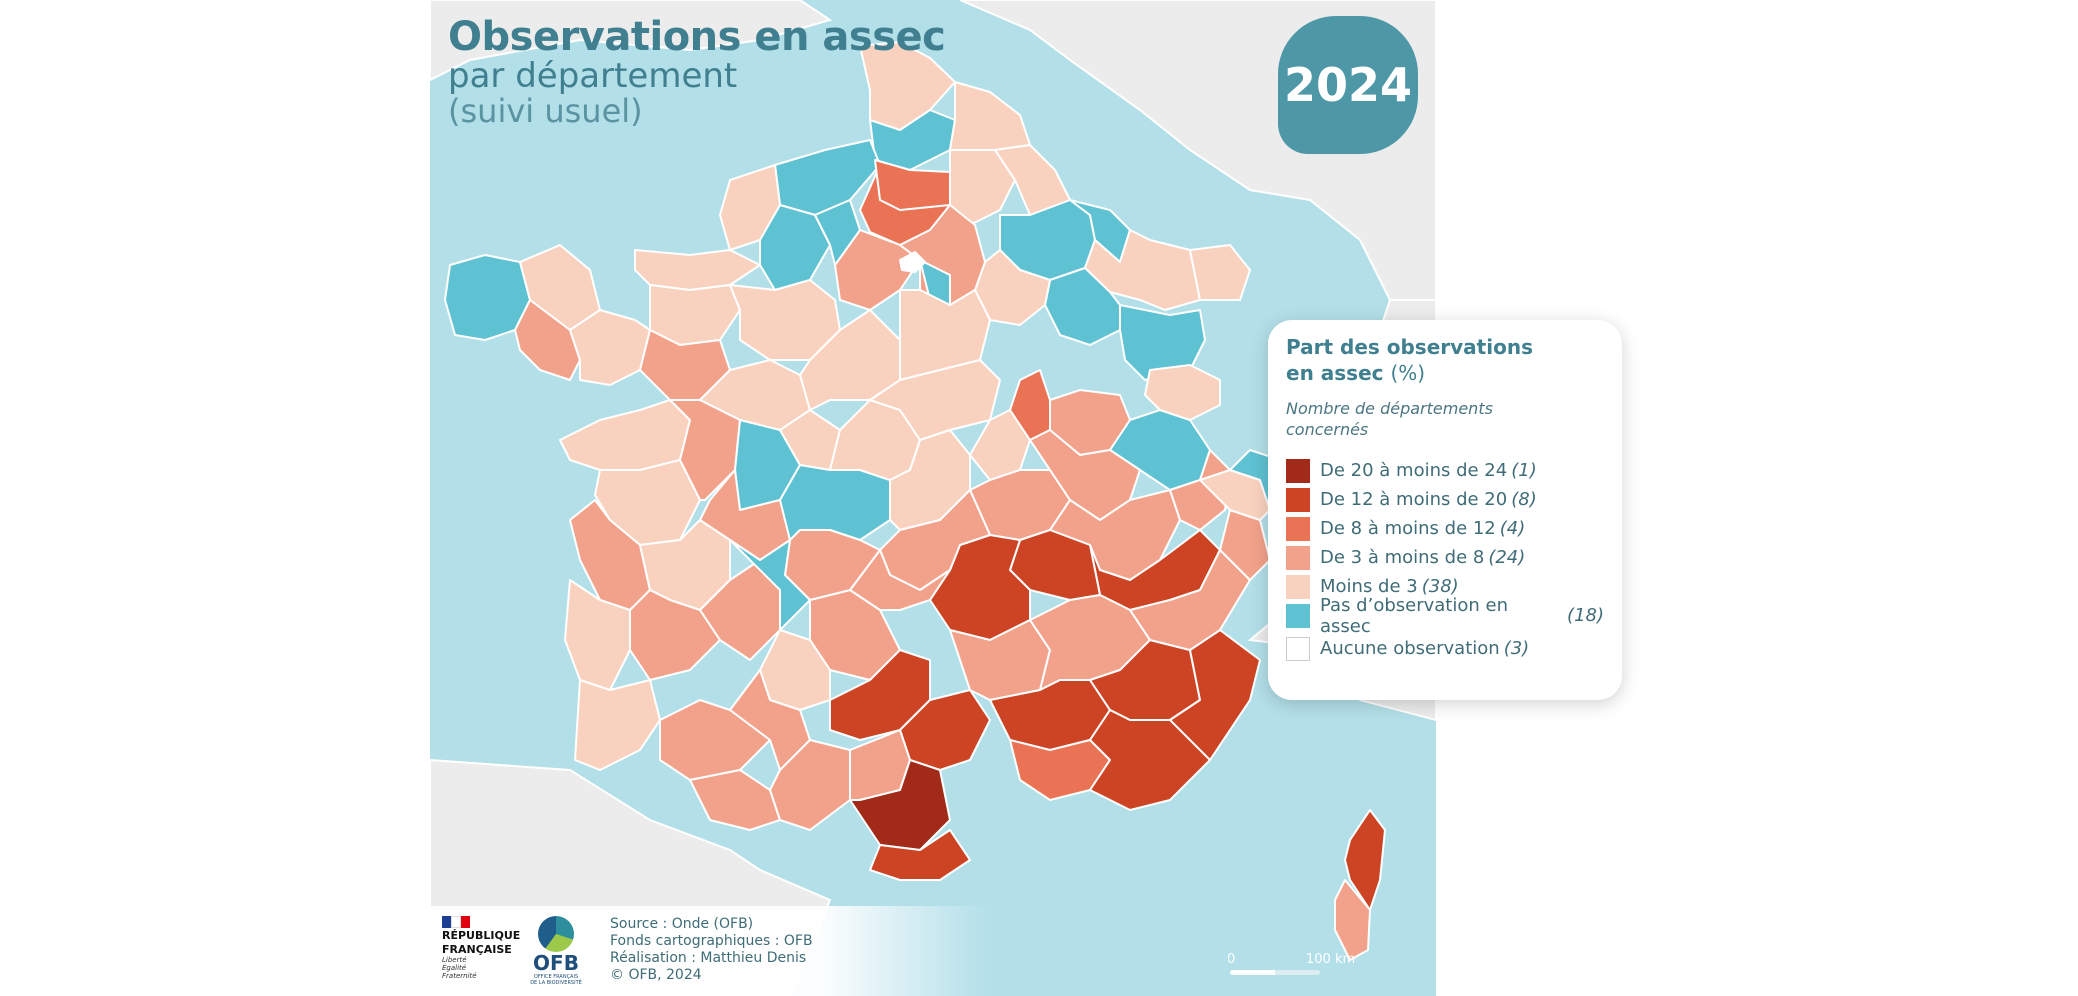 This screenshot has width=2078, height=996. What do you see at coordinates (1348, 85) in the screenshot?
I see `year-badge: 2024` at bounding box center [1348, 85].